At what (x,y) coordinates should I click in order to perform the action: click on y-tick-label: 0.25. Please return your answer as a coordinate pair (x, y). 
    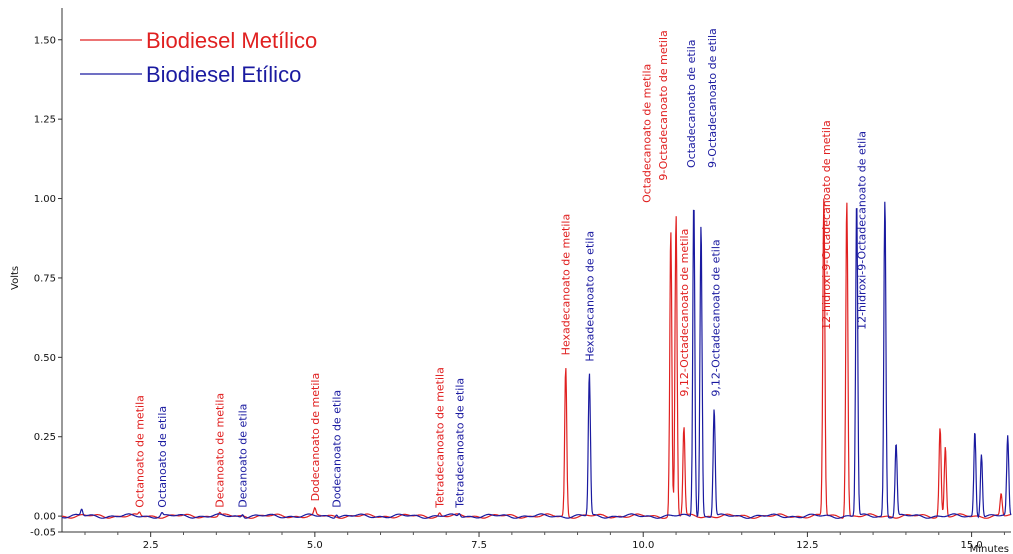
    Looking at the image, I should click on (45, 437).